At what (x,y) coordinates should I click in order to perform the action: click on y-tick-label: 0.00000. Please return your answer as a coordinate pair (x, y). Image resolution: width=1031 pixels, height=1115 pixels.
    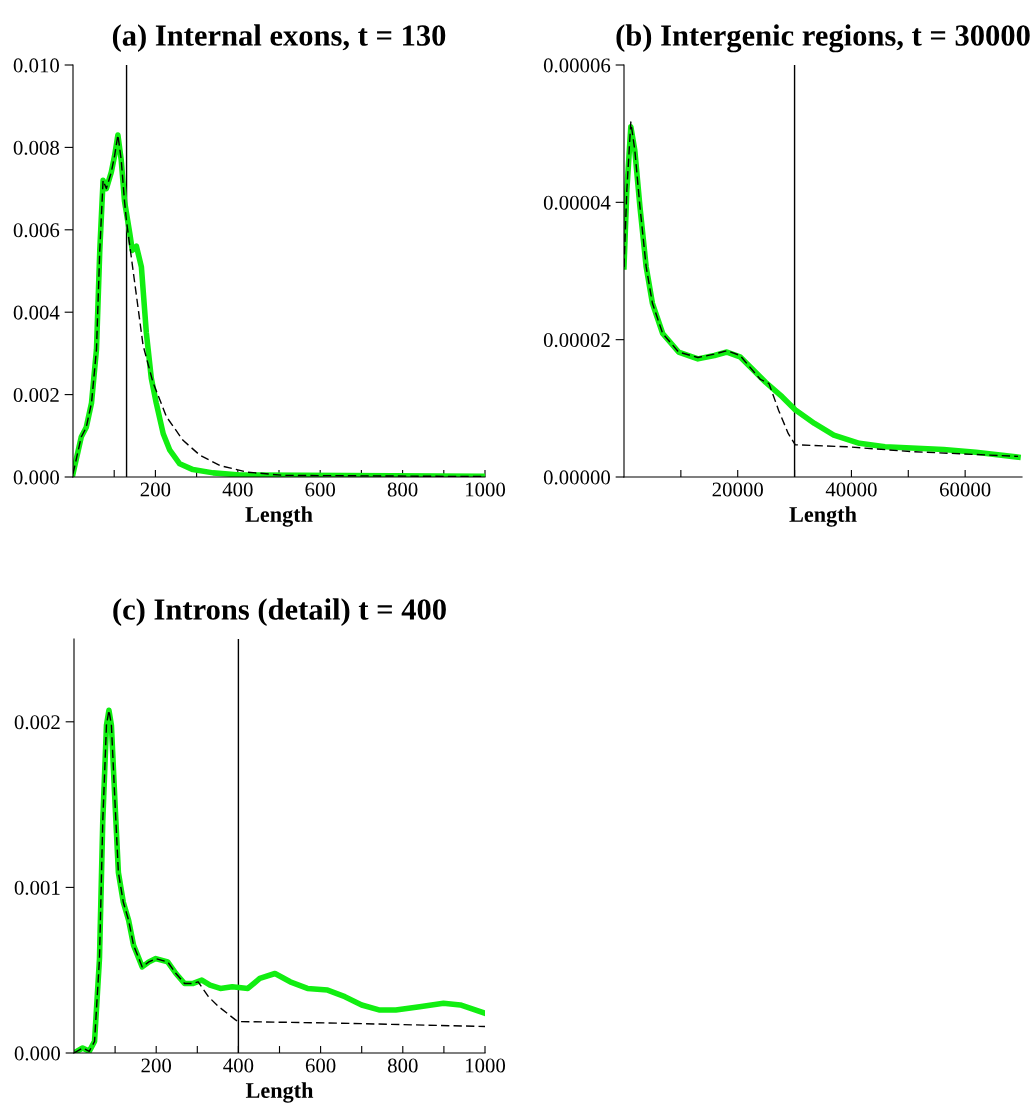
    Looking at the image, I should click on (577, 477).